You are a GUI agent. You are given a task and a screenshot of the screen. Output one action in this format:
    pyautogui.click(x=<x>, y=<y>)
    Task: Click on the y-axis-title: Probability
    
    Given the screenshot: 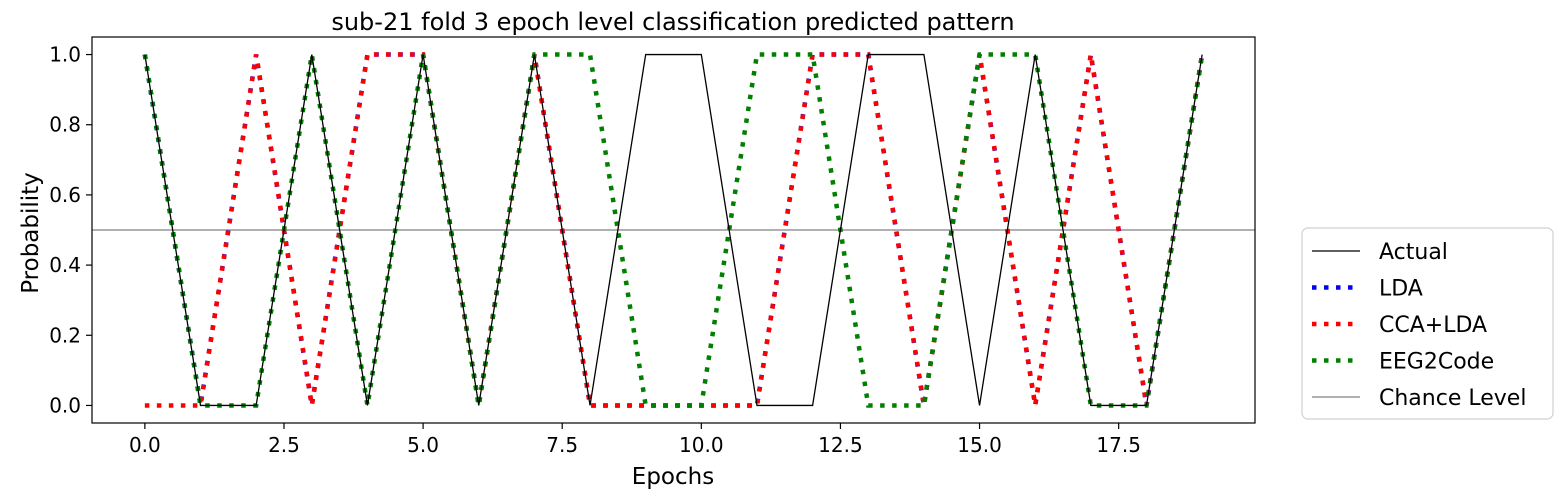 What is the action you would take?
    pyautogui.click(x=31, y=233)
    